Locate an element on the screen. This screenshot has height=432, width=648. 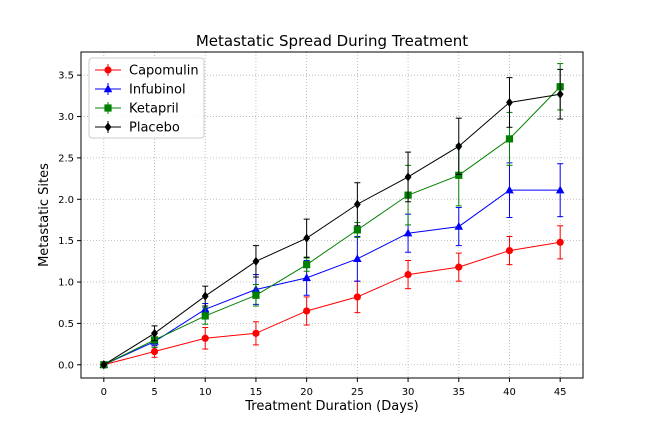
legend-label: Placebo is located at coordinates (154, 128).